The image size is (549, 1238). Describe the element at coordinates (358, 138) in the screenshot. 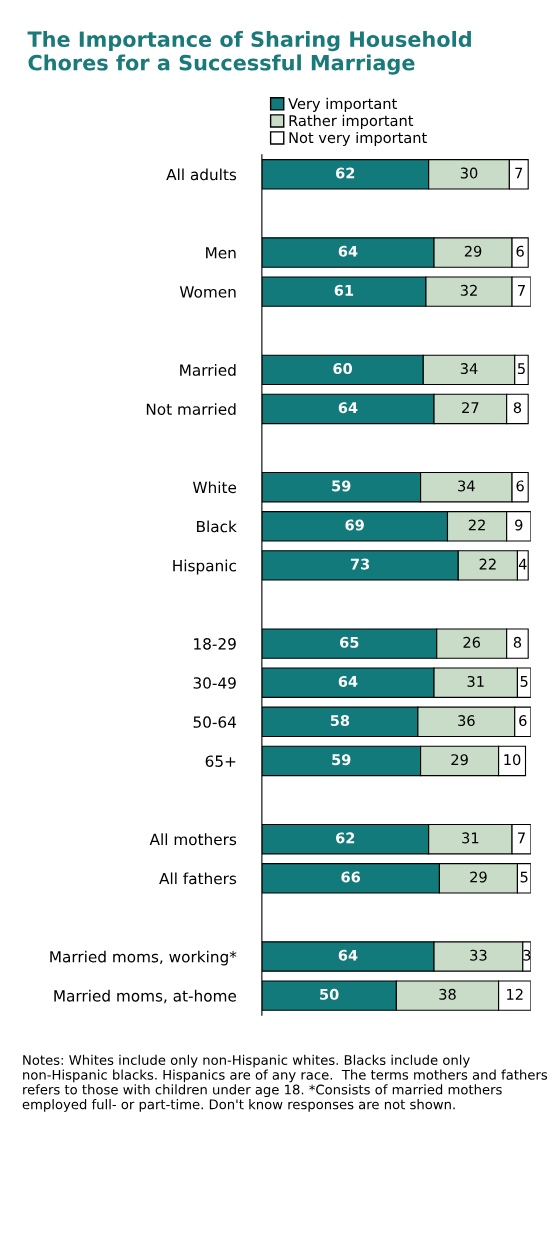

I see `legend-label: Not very important` at that location.